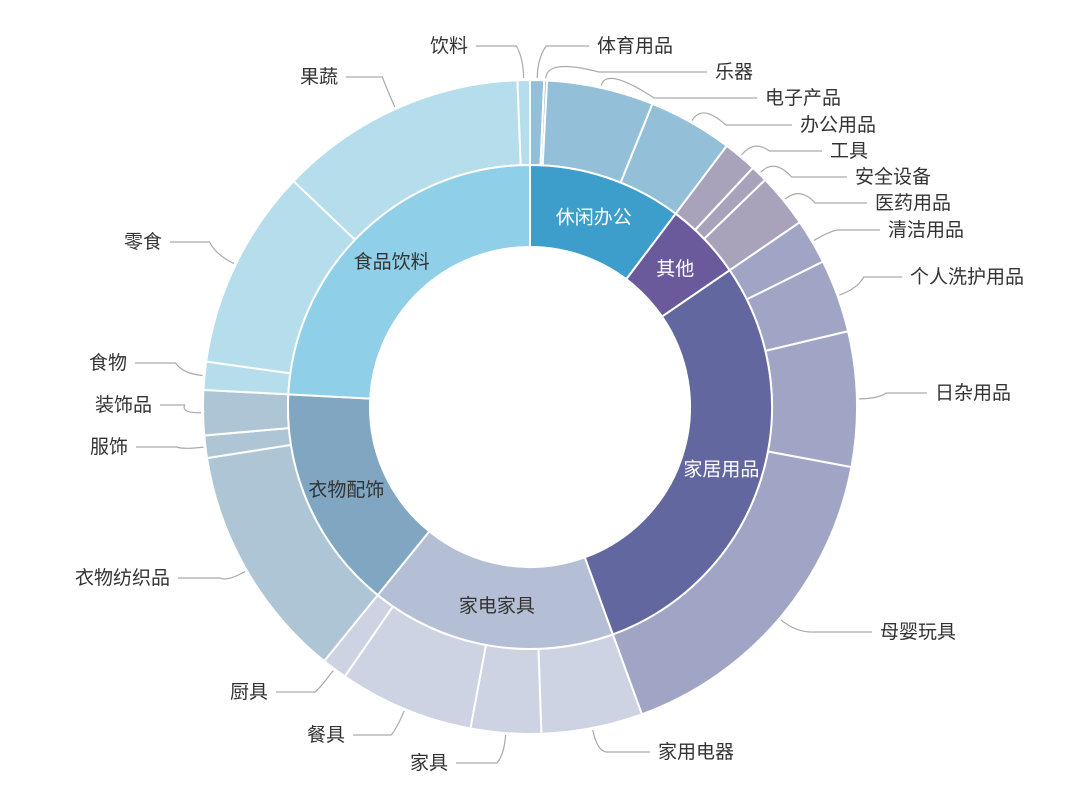 This screenshot has height=788, width=1080. What do you see at coordinates (721, 469) in the screenshot?
I see `inner-label: 家居用品` at bounding box center [721, 469].